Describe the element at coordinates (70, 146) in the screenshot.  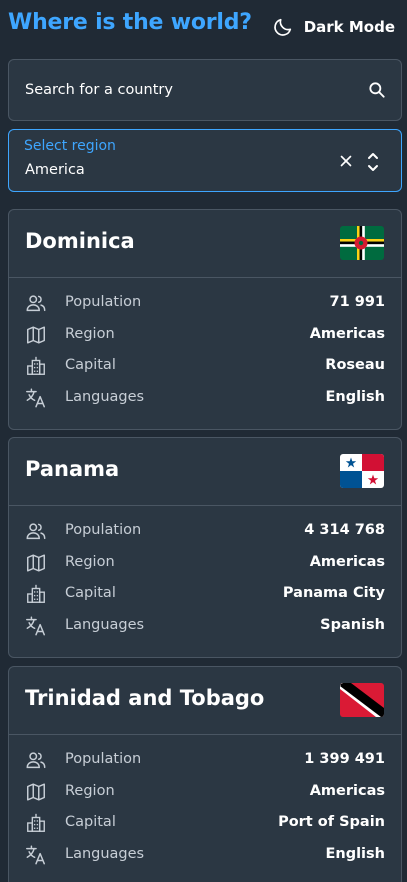
I see `region-select-label: Select region` at that location.